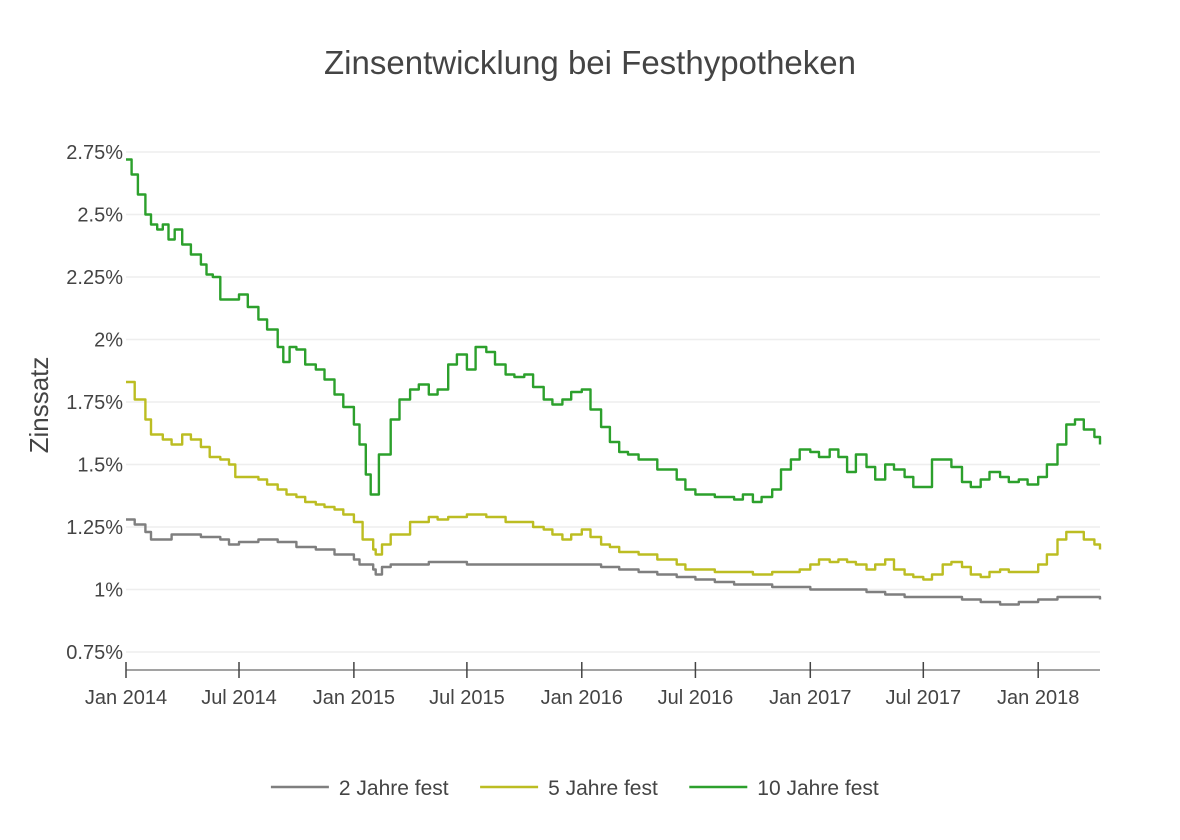 The width and height of the screenshot is (1180, 840). What do you see at coordinates (39, 405) in the screenshot?
I see `y-axis-label: Zinssatz` at bounding box center [39, 405].